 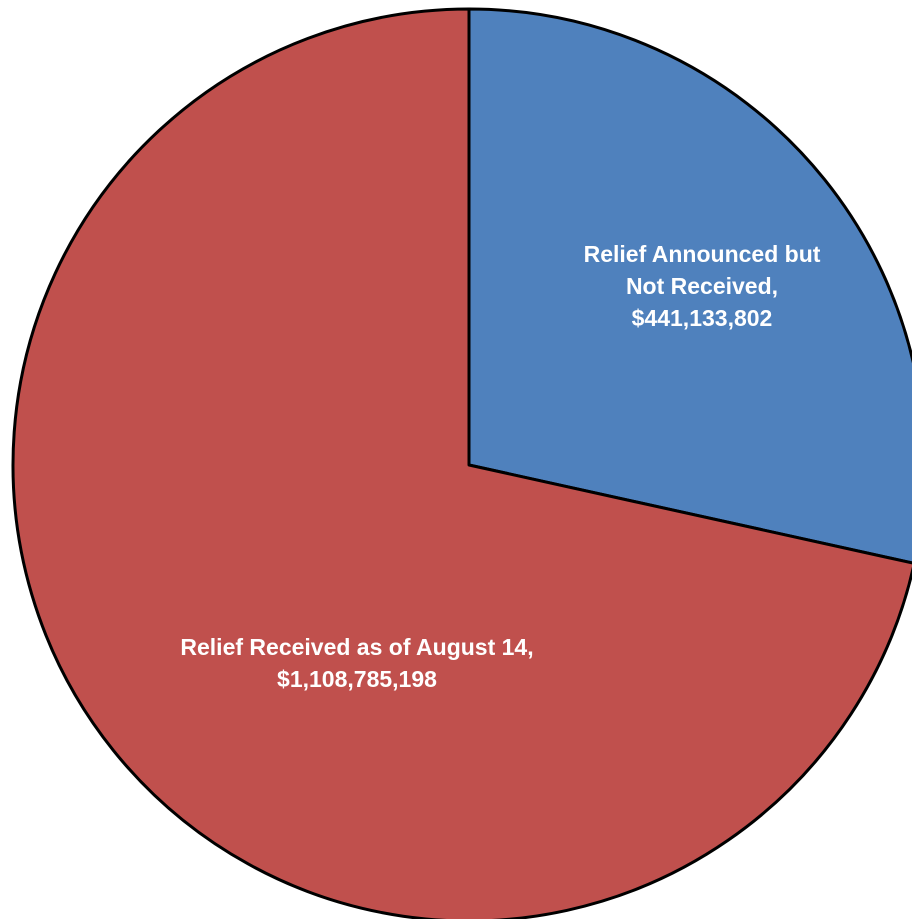 I want to click on data-label-line: Not Received,, so click(x=702, y=286).